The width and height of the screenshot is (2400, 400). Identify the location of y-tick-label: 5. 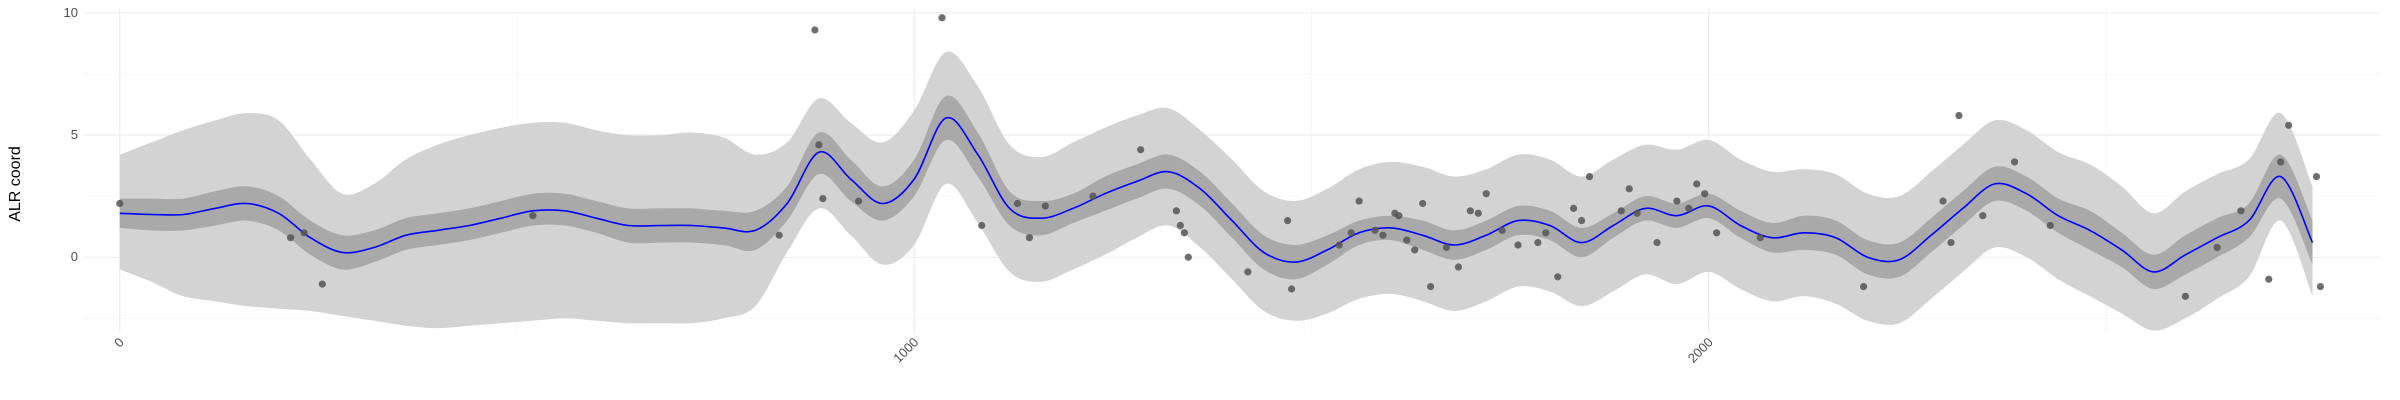
(74, 134).